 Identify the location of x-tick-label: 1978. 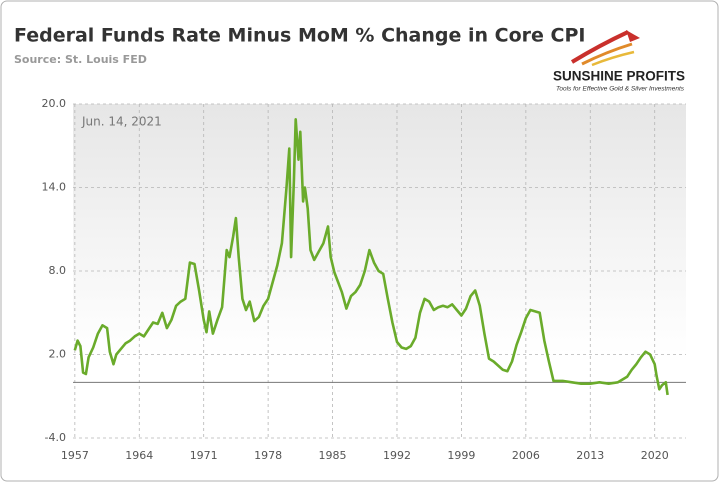
(268, 455).